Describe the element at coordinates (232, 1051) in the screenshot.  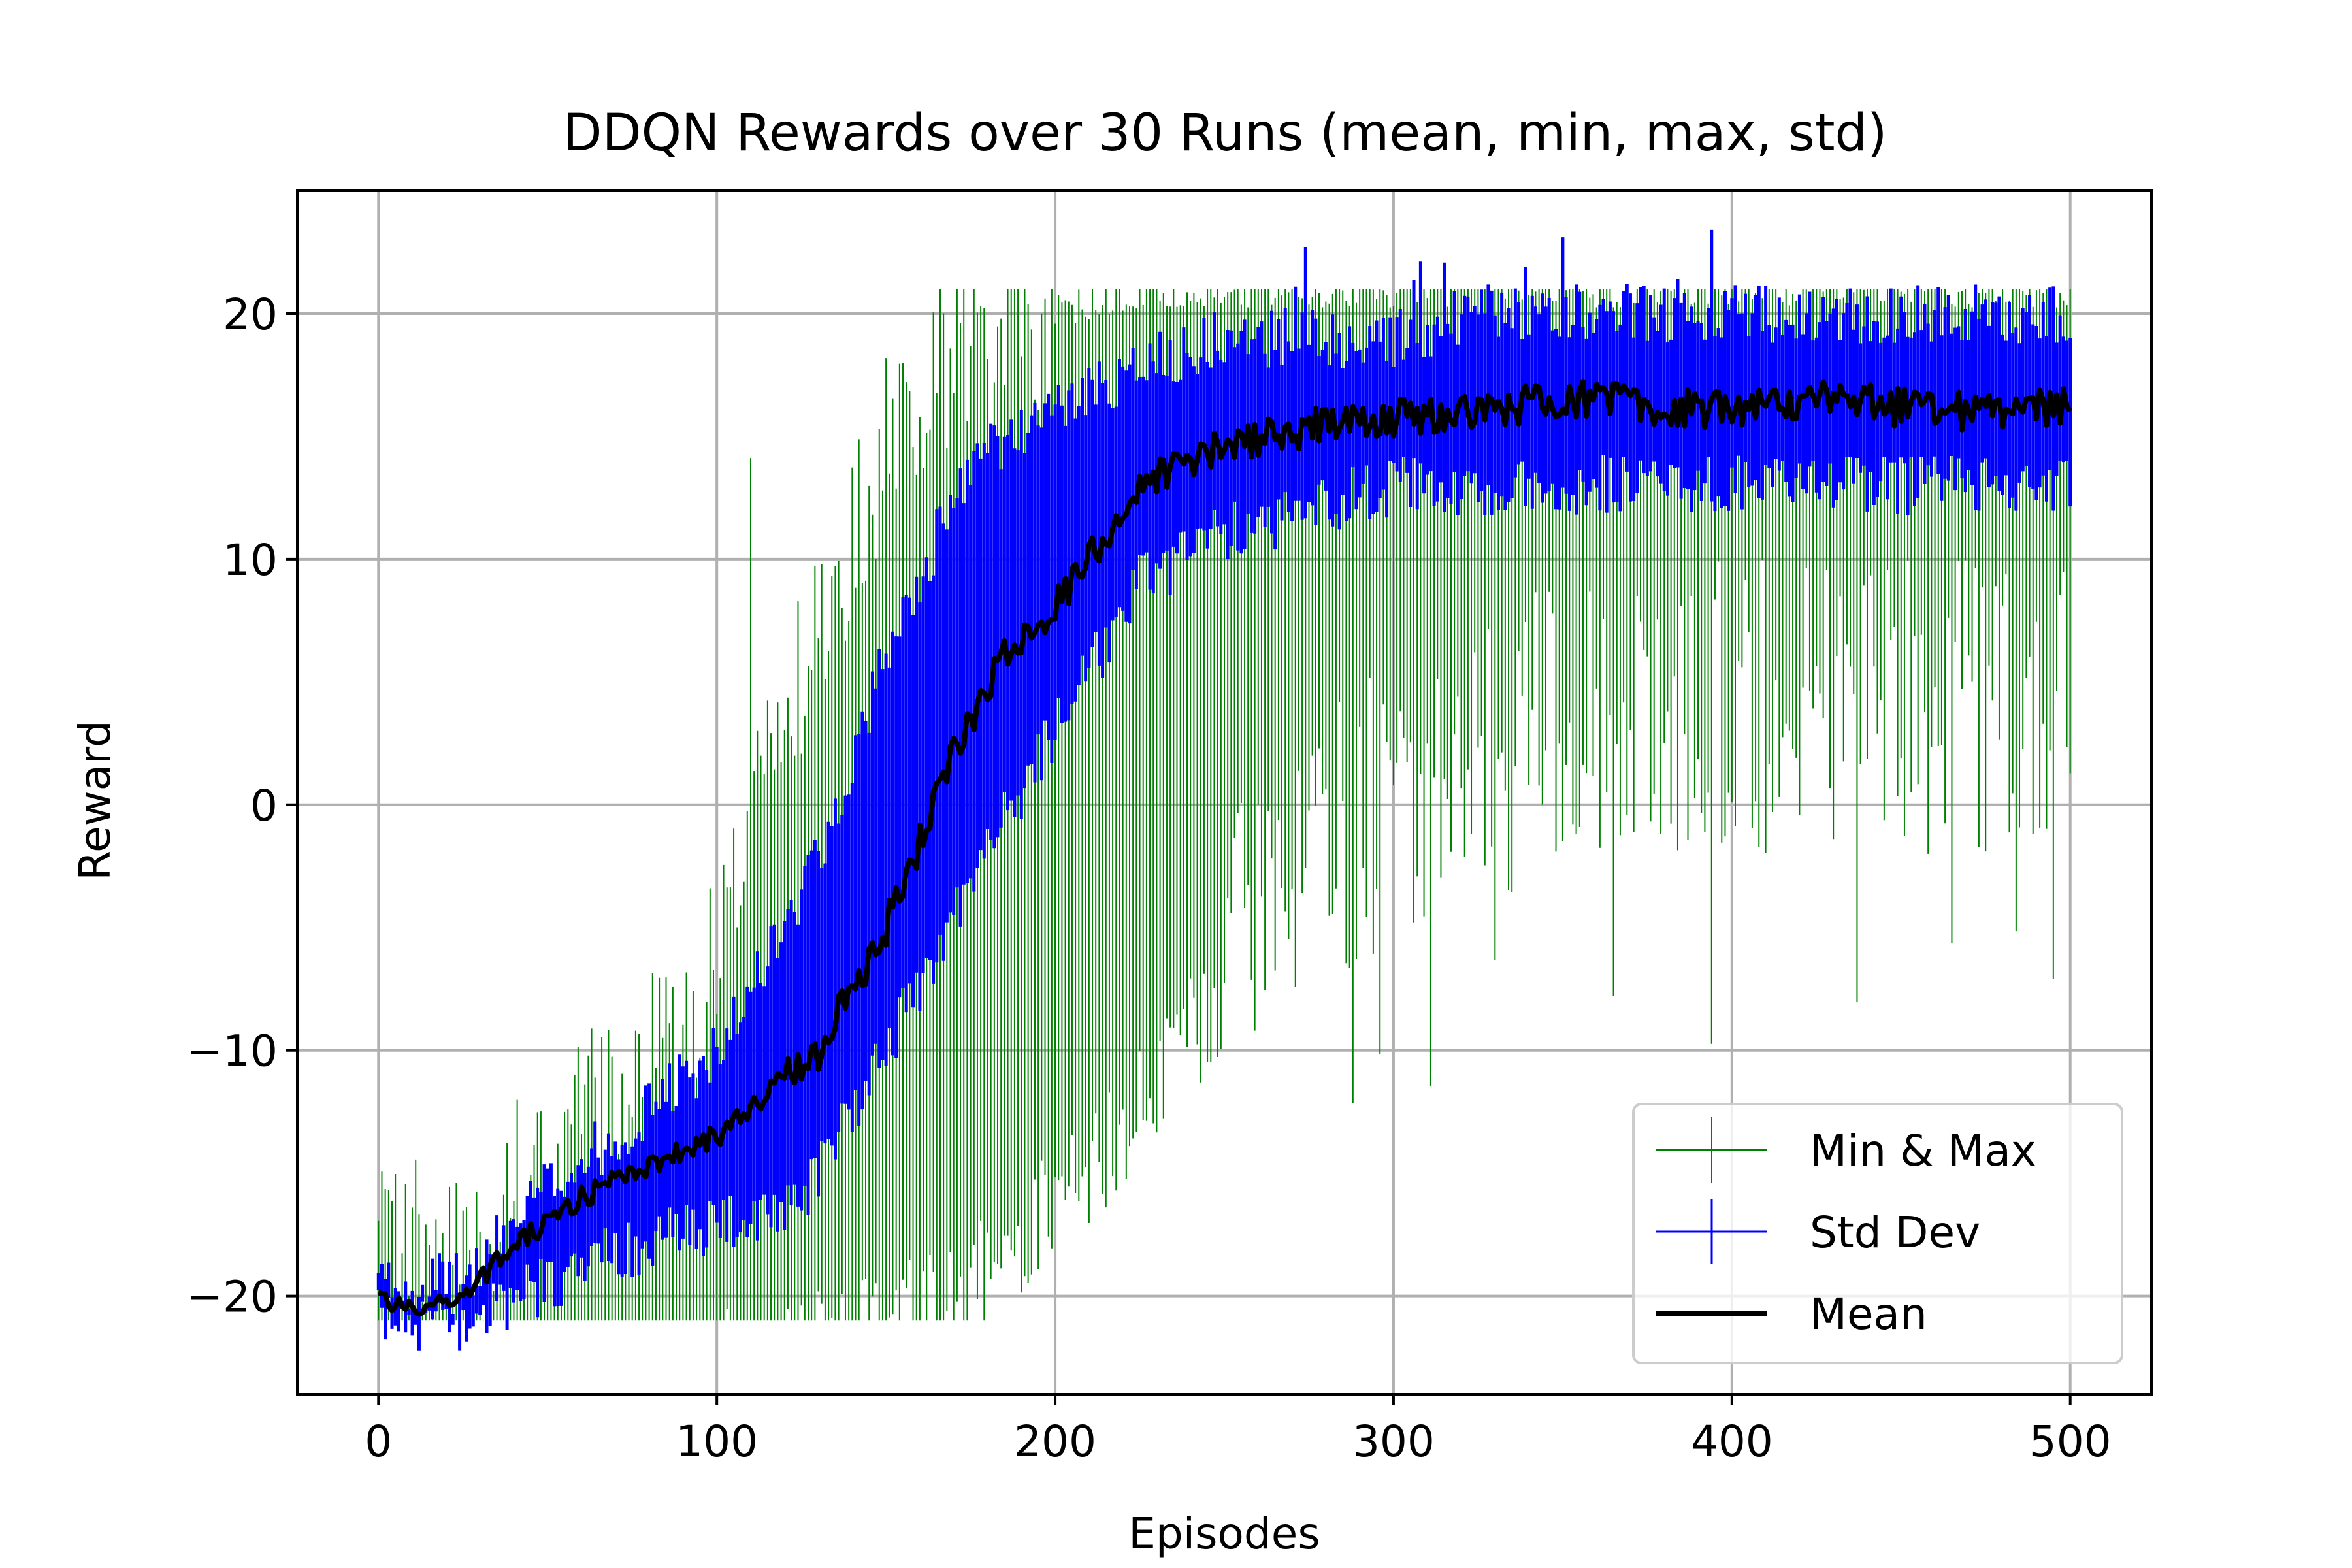
I see `y-tick-label: −10` at that location.